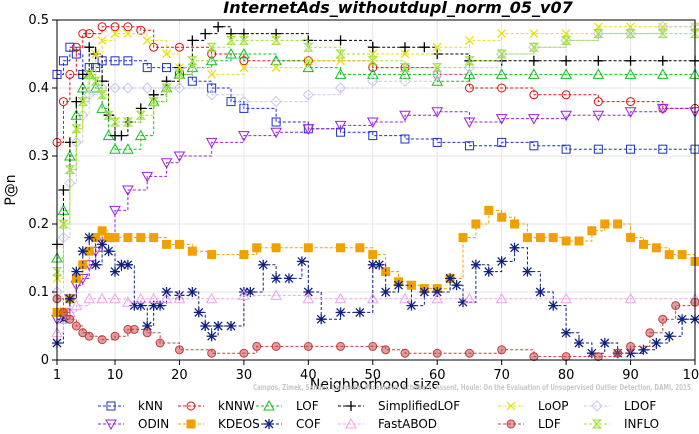 The image size is (699, 434). What do you see at coordinates (549, 424) in the screenshot?
I see `legend-label: LDF` at bounding box center [549, 424].